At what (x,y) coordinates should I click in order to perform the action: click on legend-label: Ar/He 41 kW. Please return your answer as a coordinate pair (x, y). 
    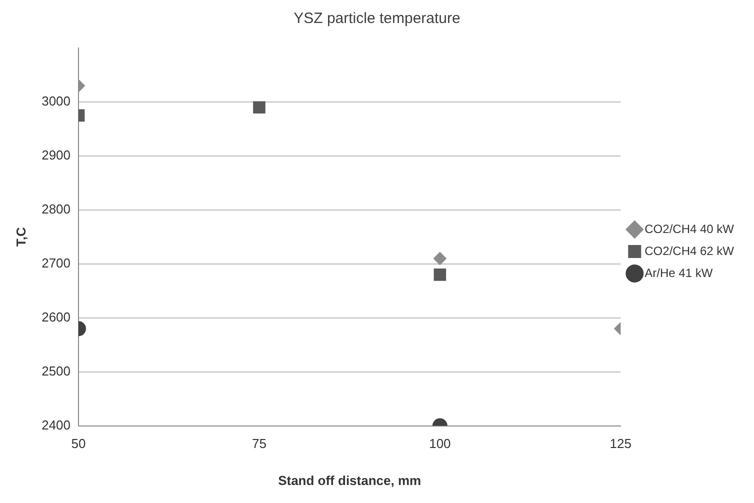
    Looking at the image, I should click on (679, 273).